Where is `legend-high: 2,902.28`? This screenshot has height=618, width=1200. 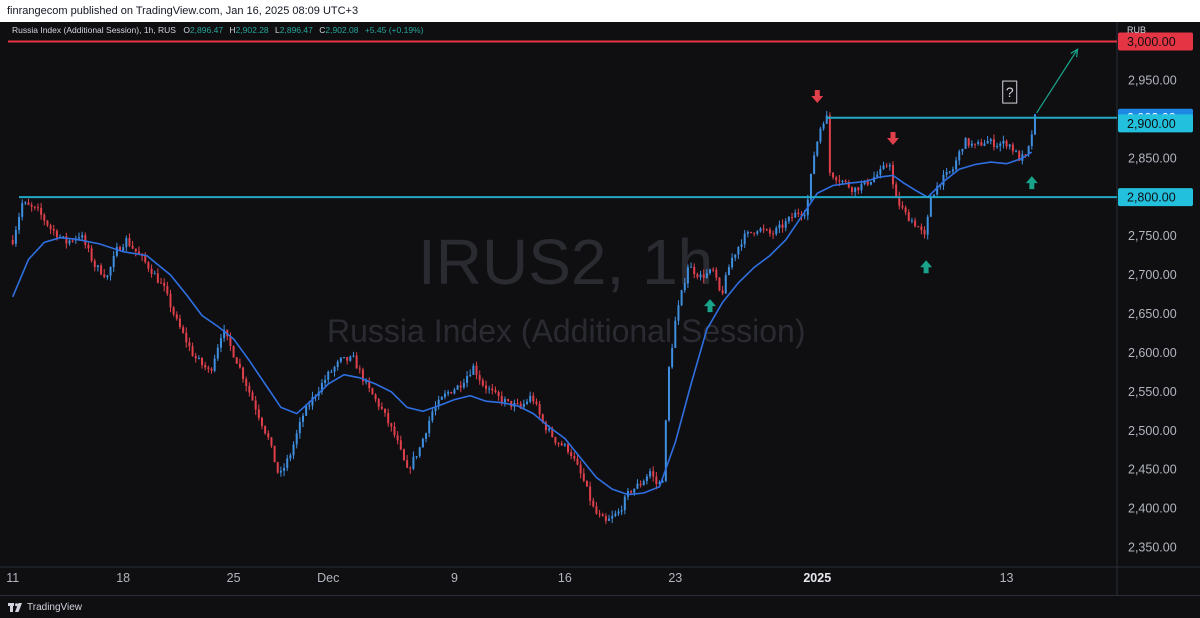
legend-high: 2,902.28 is located at coordinates (252, 30).